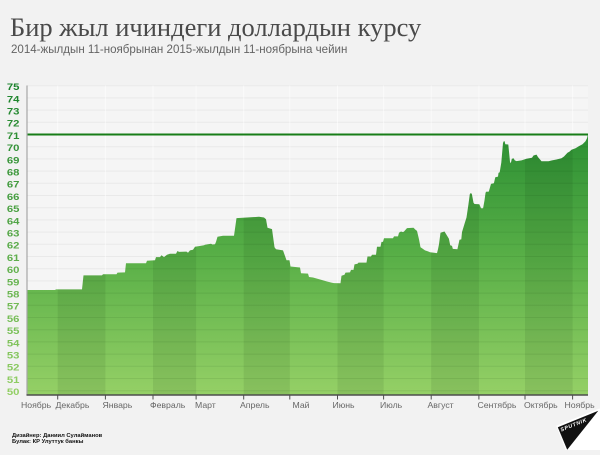  What do you see at coordinates (118, 405) in the screenshot?
I see `svg-text: Январь` at bounding box center [118, 405].